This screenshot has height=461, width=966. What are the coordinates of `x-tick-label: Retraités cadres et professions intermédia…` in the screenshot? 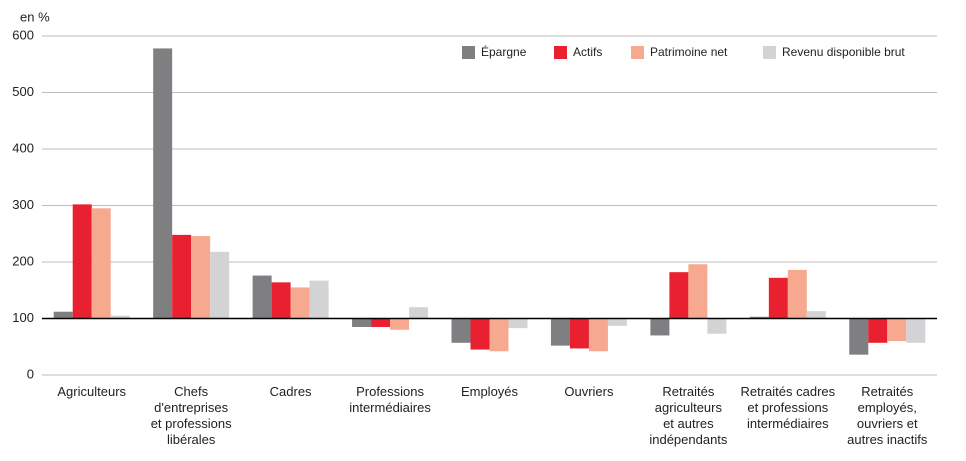 It's located at (788, 407).